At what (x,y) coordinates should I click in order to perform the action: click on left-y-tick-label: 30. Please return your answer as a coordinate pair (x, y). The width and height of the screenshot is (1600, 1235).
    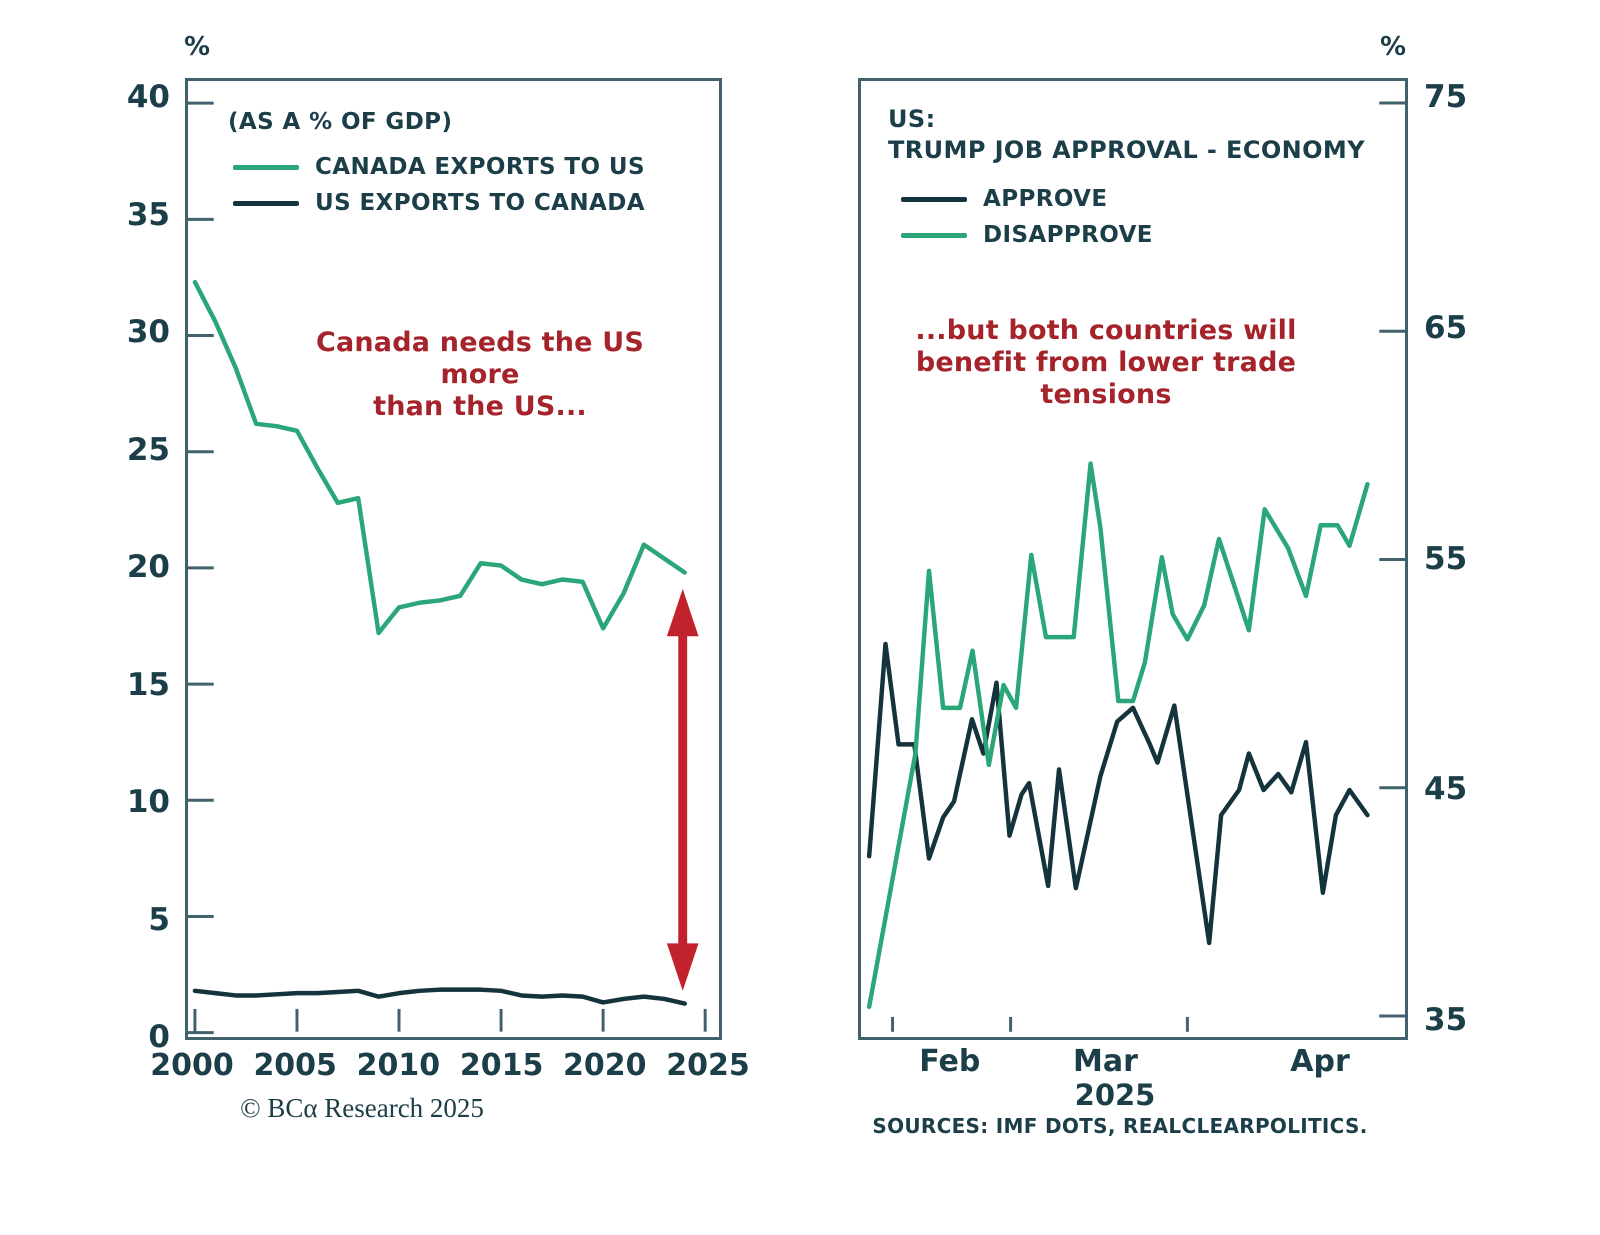
    Looking at the image, I should click on (148, 332).